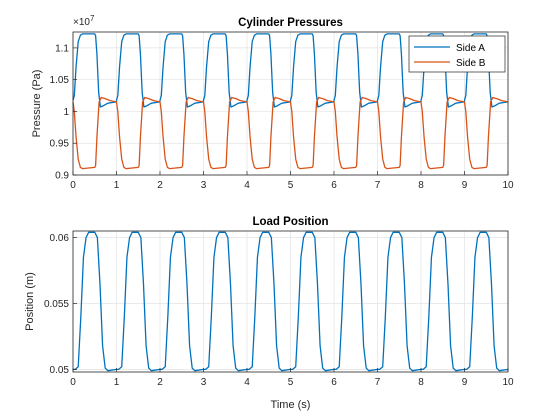  What do you see at coordinates (92, 18) in the screenshot?
I see `pressure-exponent-power: 7` at bounding box center [92, 18].